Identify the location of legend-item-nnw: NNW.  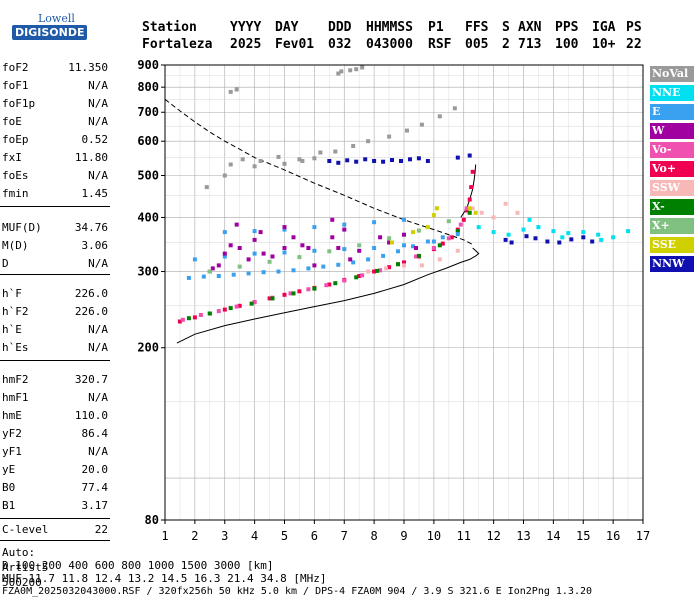
(672, 264).